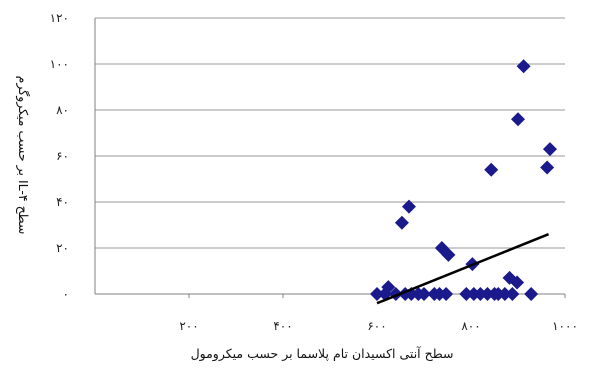 This screenshot has height=370, width=590. What do you see at coordinates (463, 269) in the screenshot?
I see `trendline` at bounding box center [463, 269].